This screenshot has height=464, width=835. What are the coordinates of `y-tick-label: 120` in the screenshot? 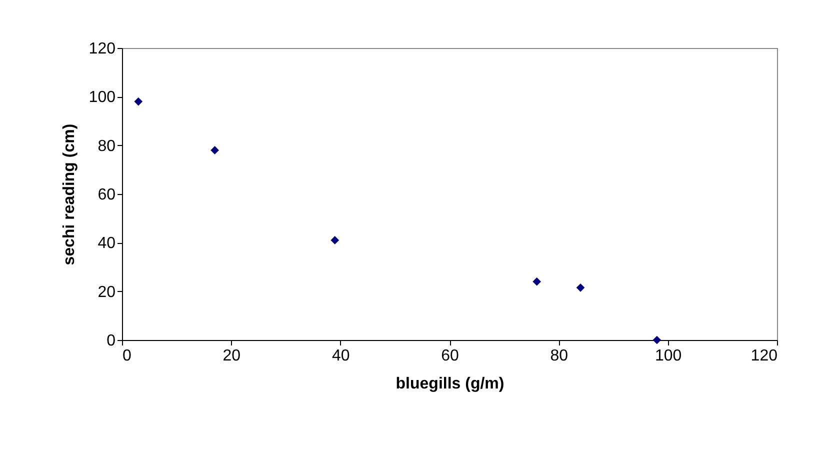 It's located at (102, 49).